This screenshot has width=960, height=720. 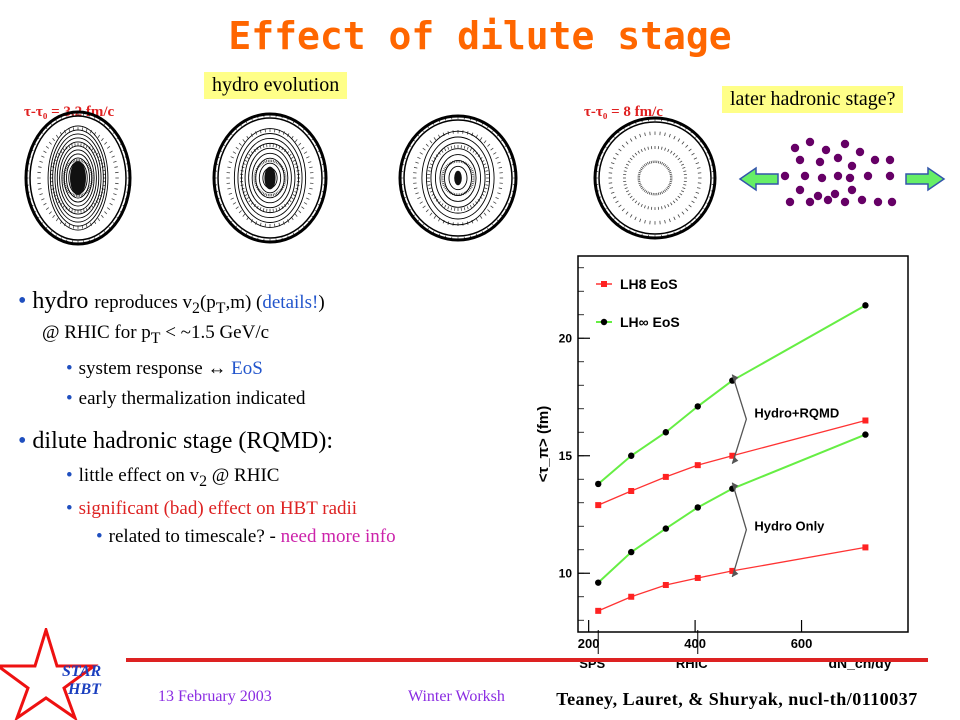 I want to click on logo-hbt-text: HBT, so click(x=84, y=689).